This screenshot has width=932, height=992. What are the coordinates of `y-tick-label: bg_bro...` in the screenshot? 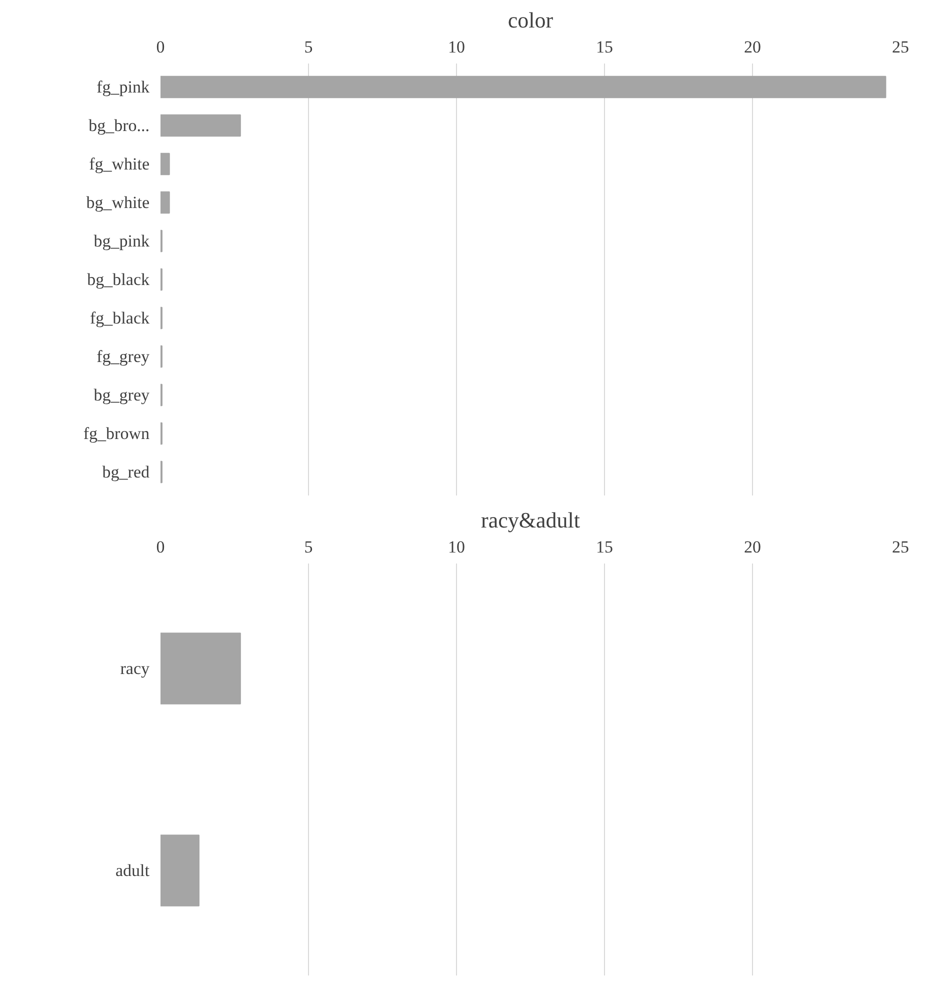 It's located at (119, 125).